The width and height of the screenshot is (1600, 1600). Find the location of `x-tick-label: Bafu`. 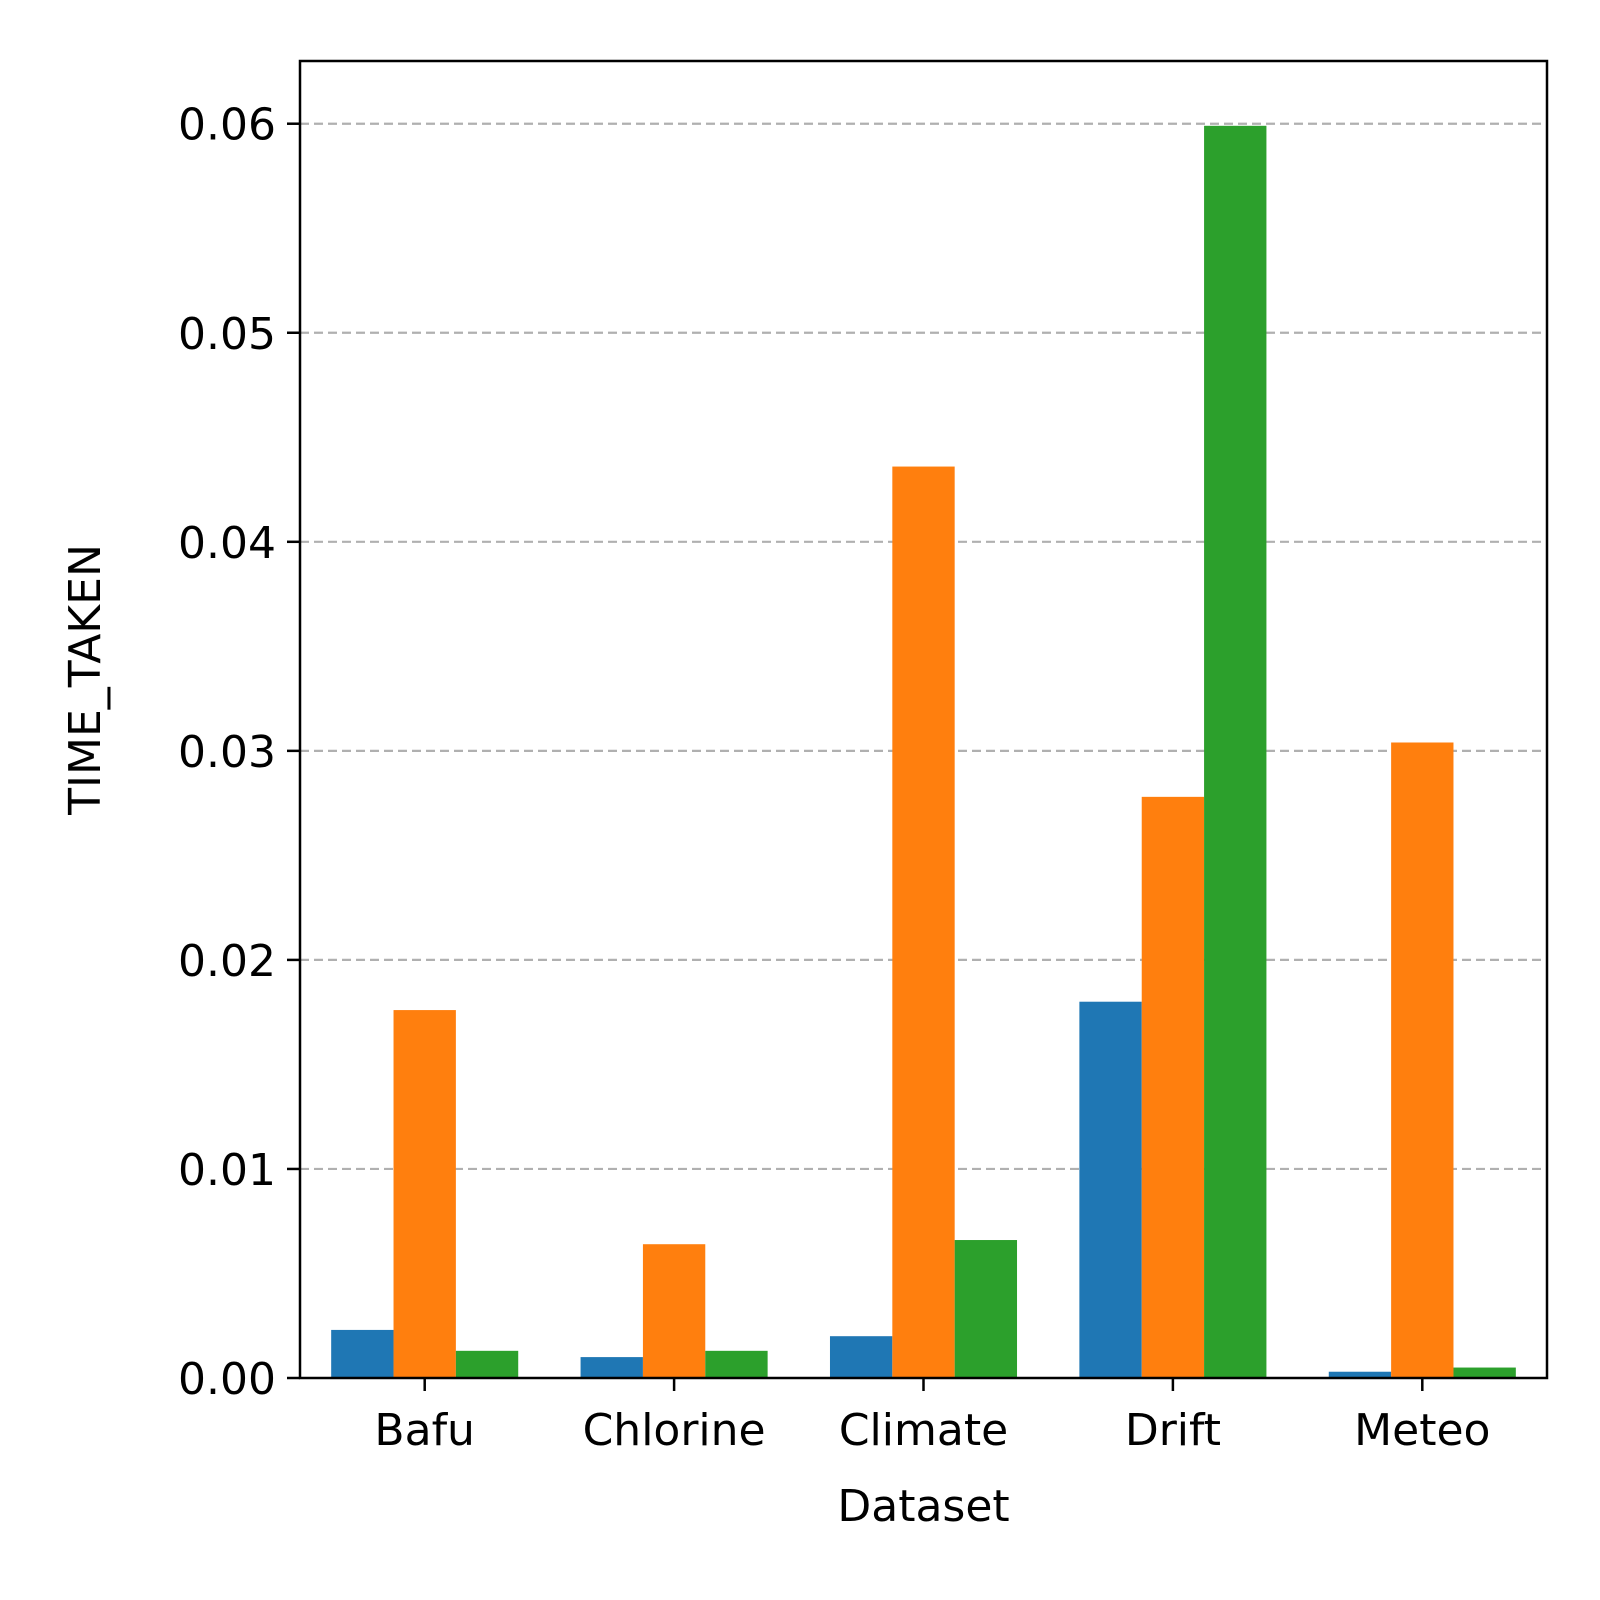

x-tick-label: Bafu is located at coordinates (424, 1430).